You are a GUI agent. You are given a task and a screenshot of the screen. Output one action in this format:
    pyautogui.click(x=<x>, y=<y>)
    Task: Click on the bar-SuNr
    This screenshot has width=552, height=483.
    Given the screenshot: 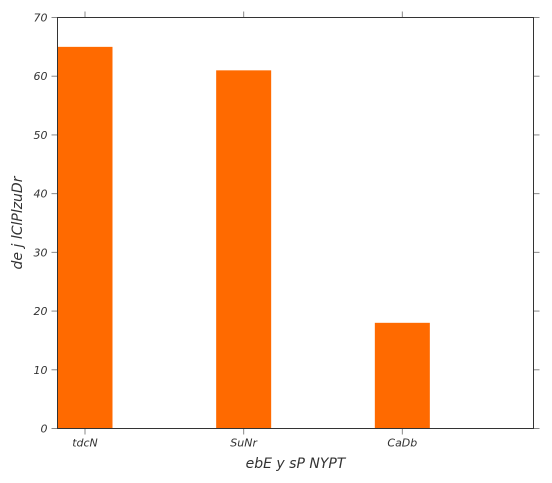 What is the action you would take?
    pyautogui.click(x=243, y=249)
    